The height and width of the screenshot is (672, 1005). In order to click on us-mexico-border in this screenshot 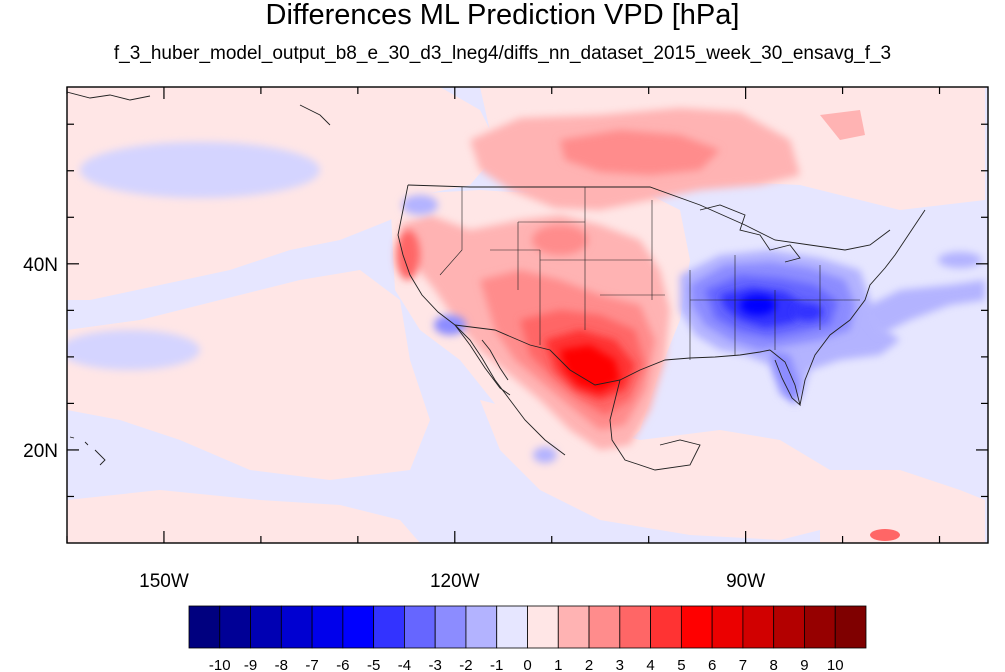, I will do `click(537, 355)`.